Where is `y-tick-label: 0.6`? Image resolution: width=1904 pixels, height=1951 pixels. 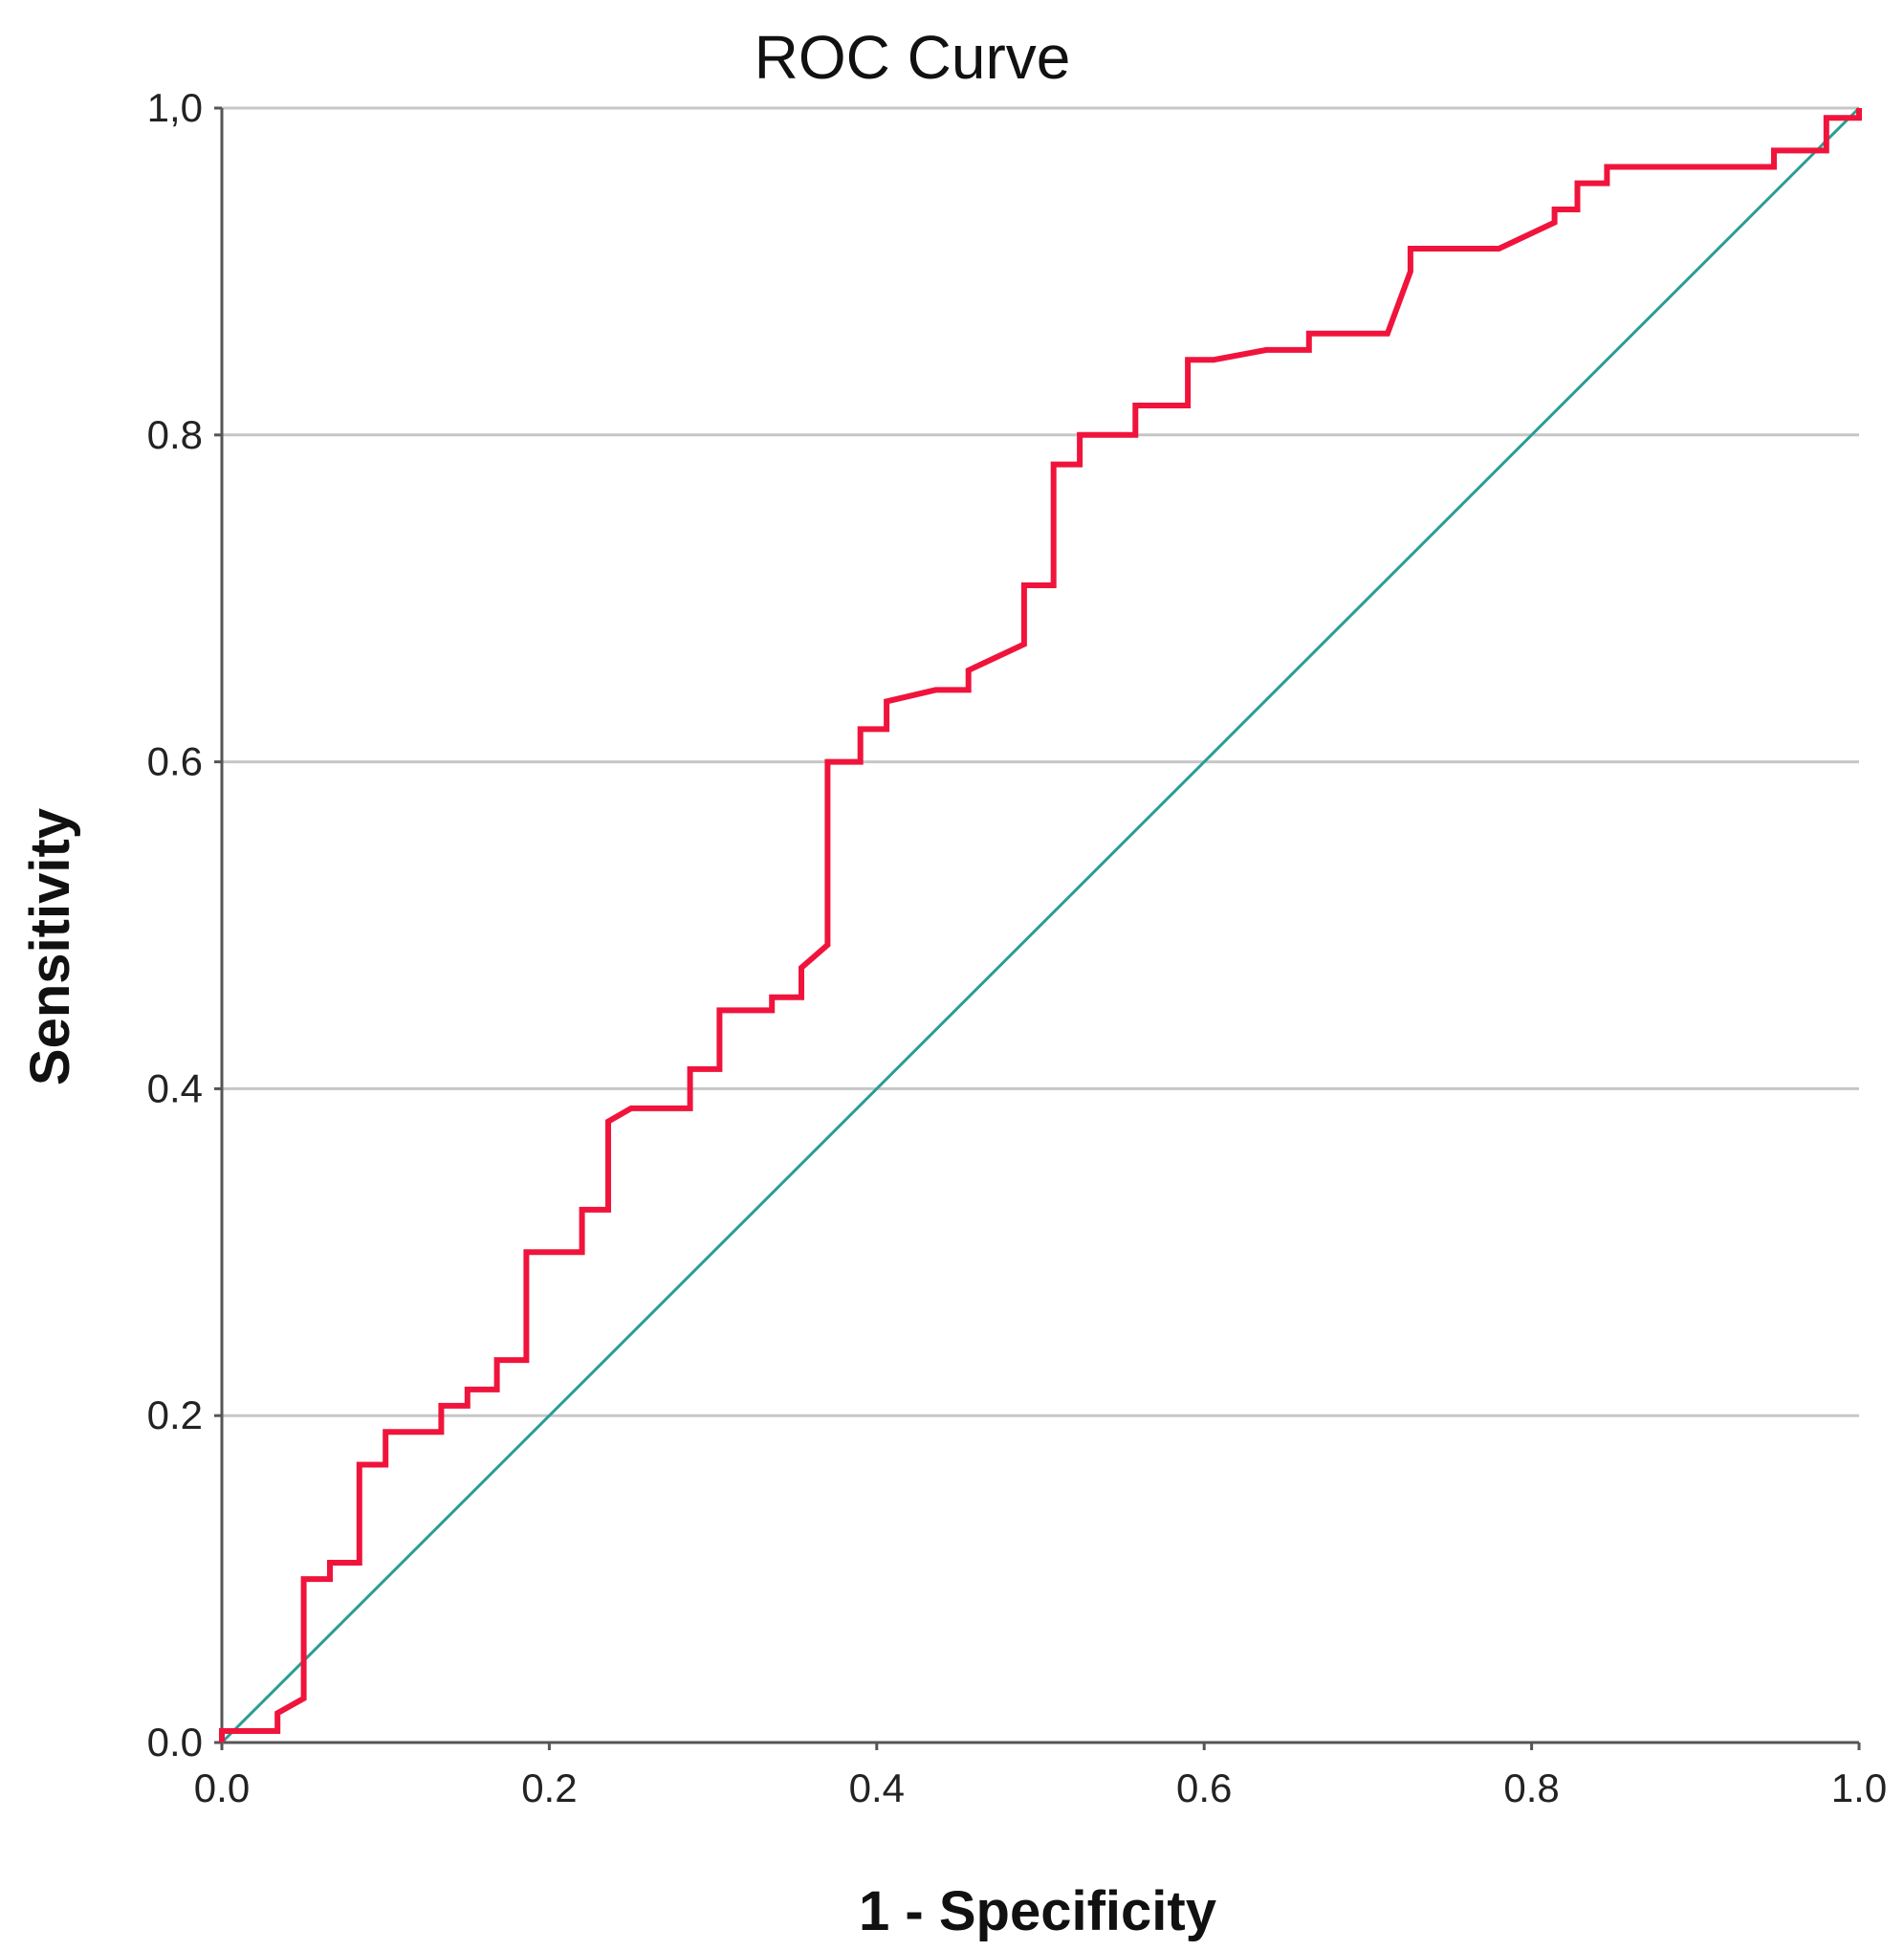
y-tick-label: 0.6 is located at coordinates (175, 761).